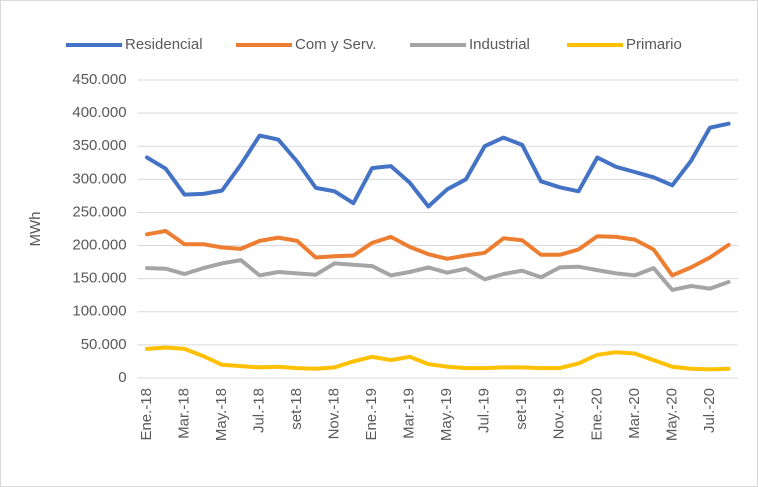 The width and height of the screenshot is (758, 487). What do you see at coordinates (146, 414) in the screenshot?
I see `x-tick-label: Ene.-18` at bounding box center [146, 414].